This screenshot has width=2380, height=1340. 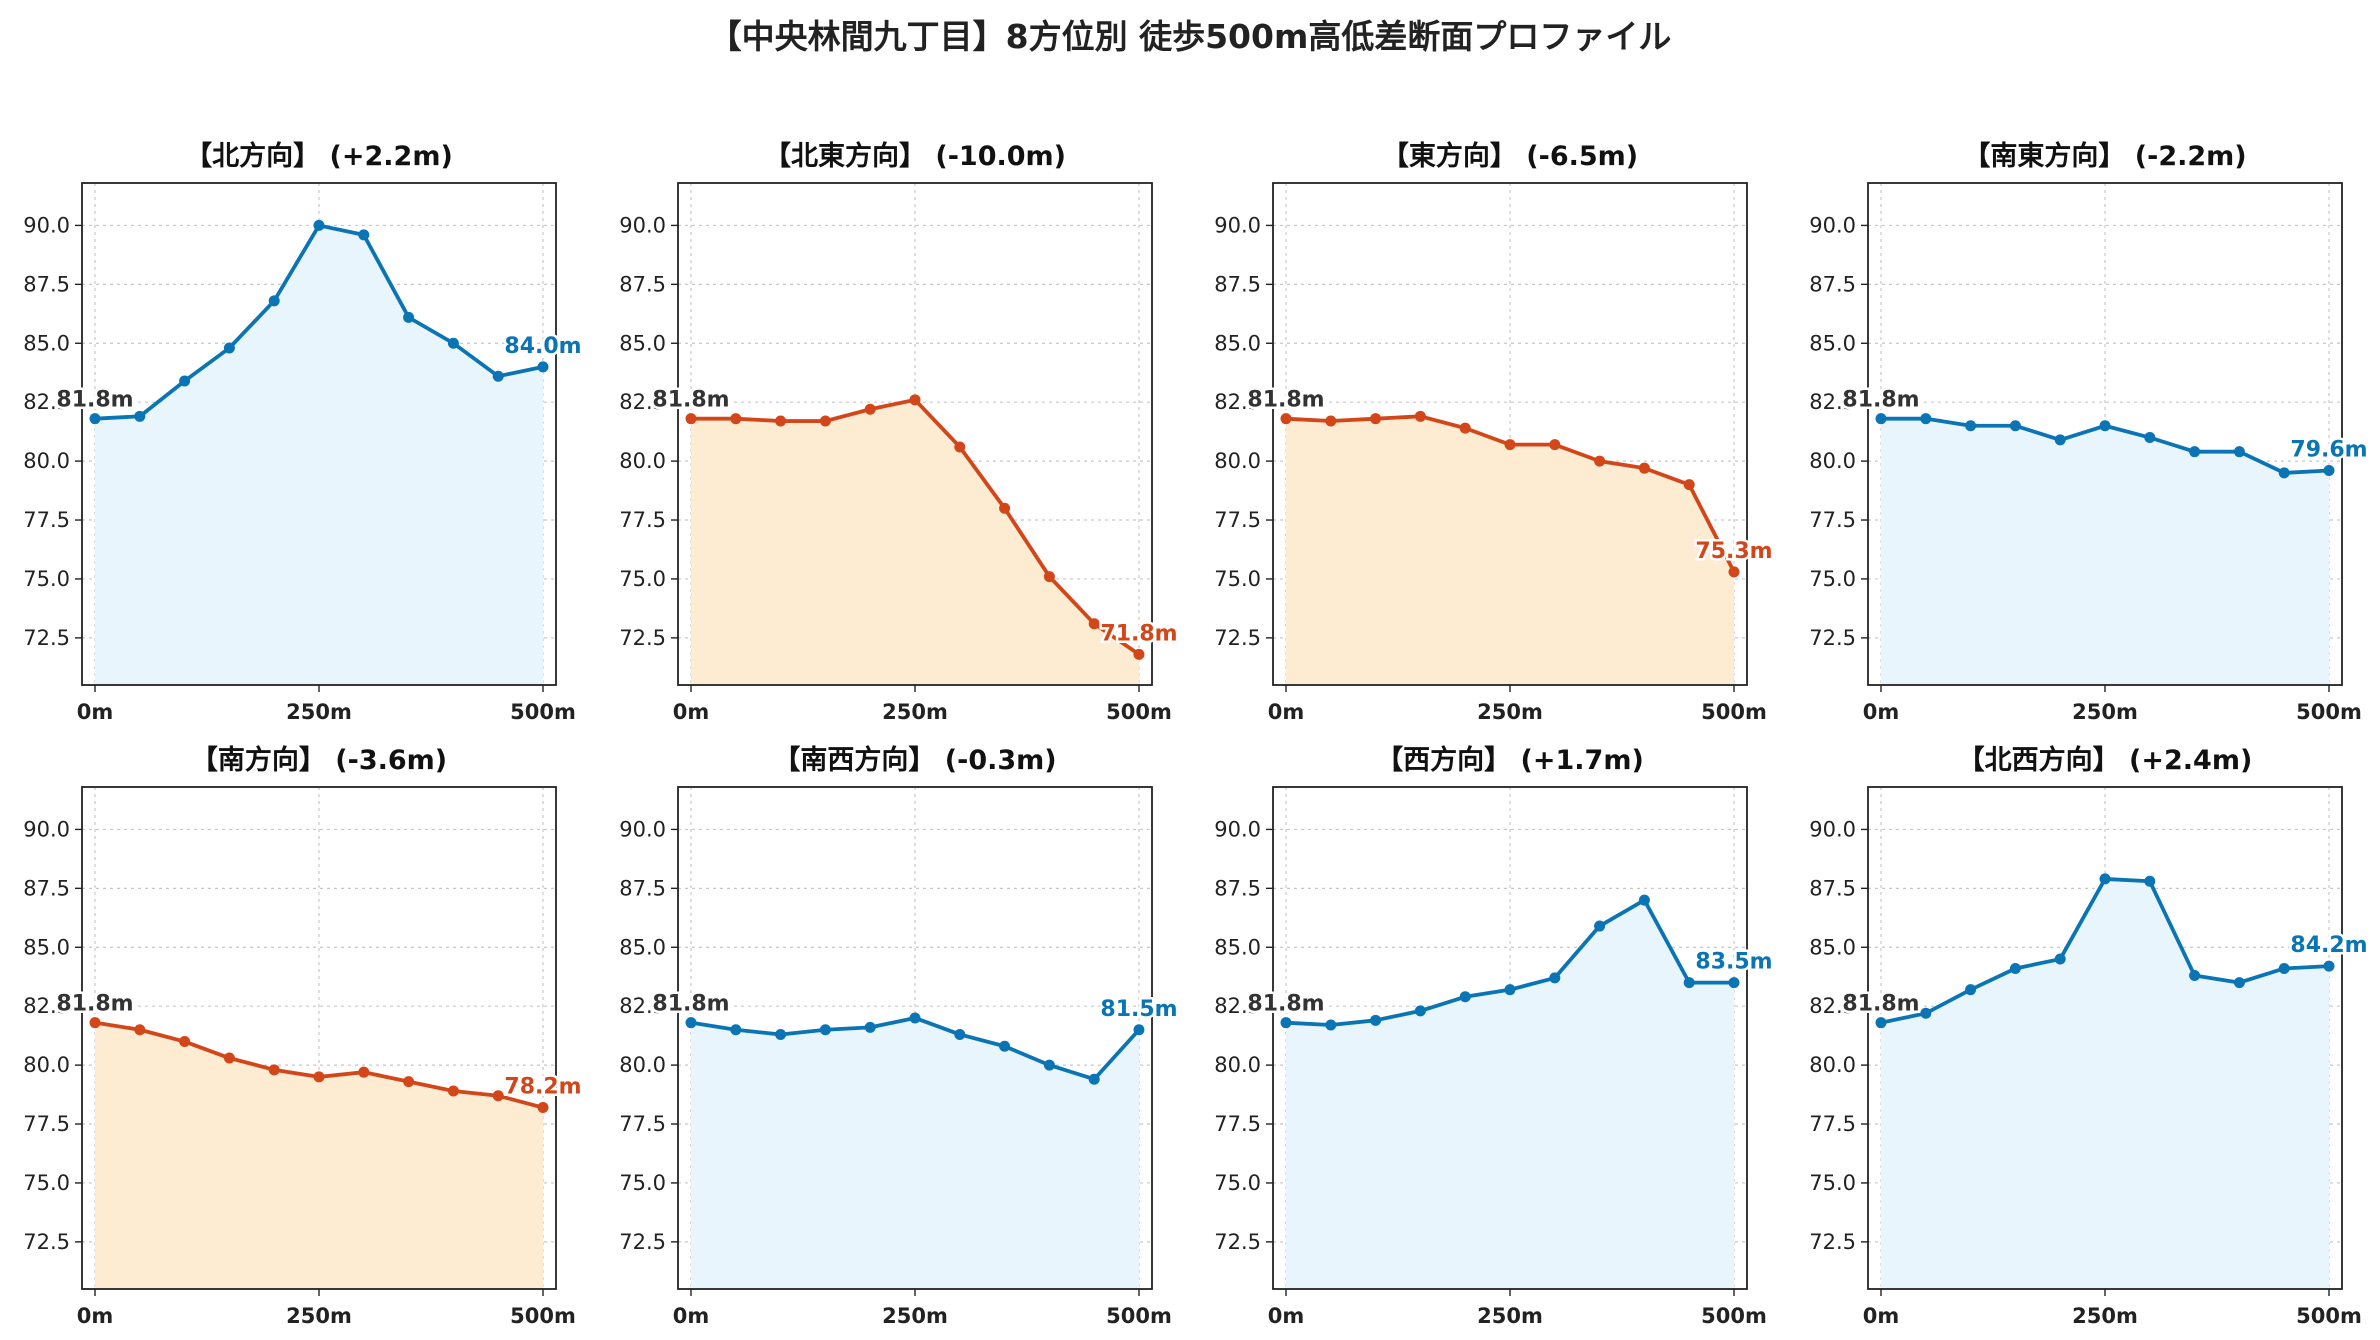 I want to click on panel-title: 【北方向】 (+2.2m), so click(x=319, y=156).